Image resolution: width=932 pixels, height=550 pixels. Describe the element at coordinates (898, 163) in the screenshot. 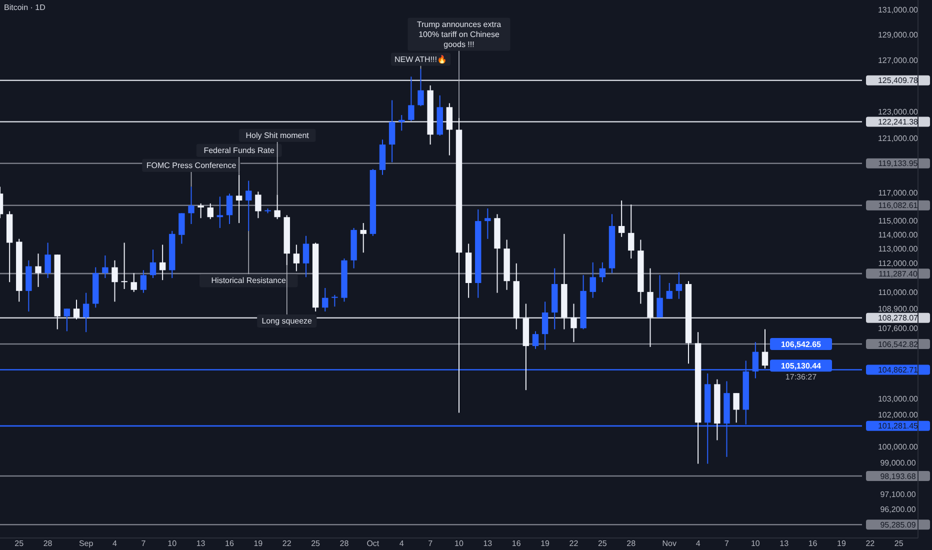

I see `ref-line-label: 119,133.95` at that location.